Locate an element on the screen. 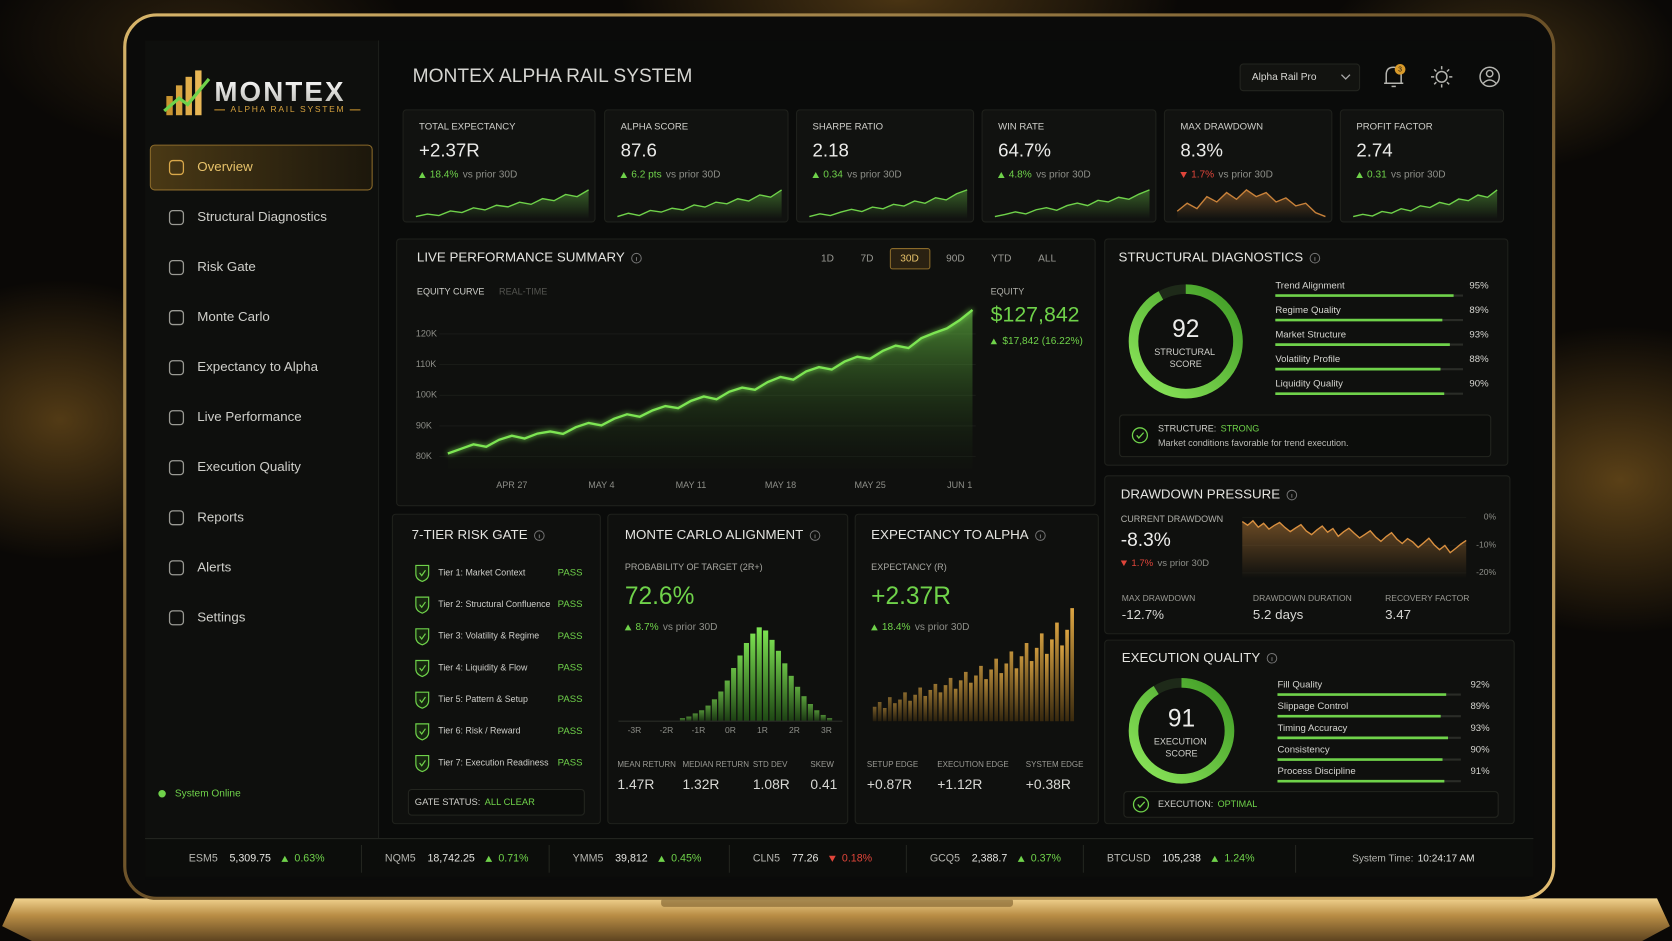 This screenshot has height=941, width=1672. system-time-label: System Time: is located at coordinates (1382, 859).